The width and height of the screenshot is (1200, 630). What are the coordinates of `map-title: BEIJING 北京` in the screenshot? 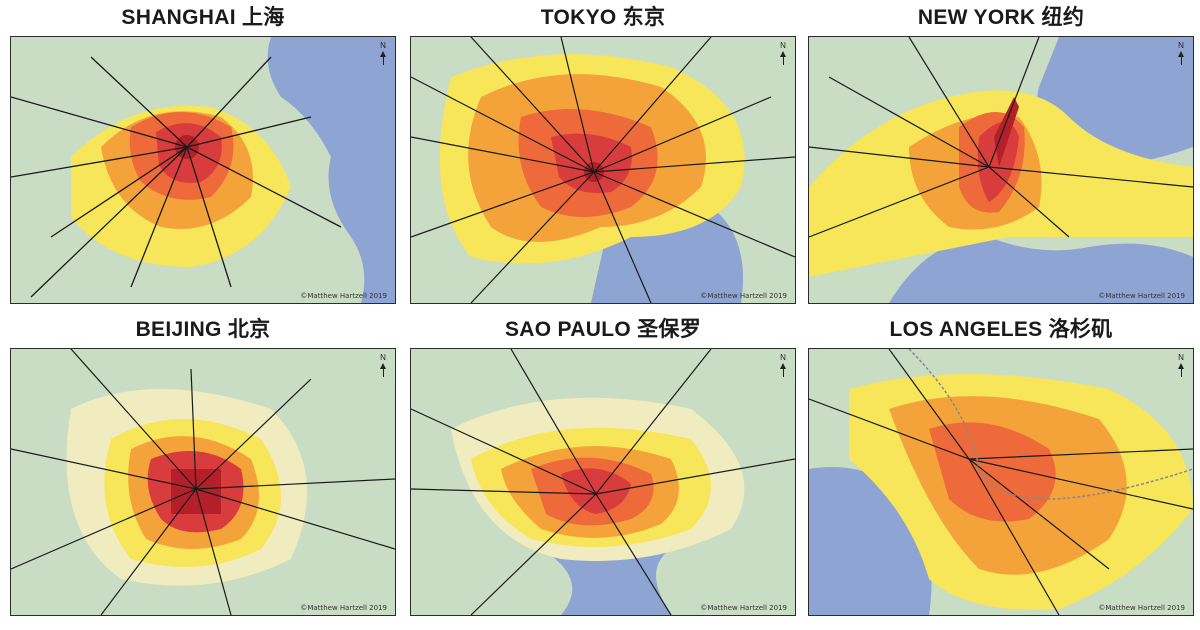 It's located at (203, 329).